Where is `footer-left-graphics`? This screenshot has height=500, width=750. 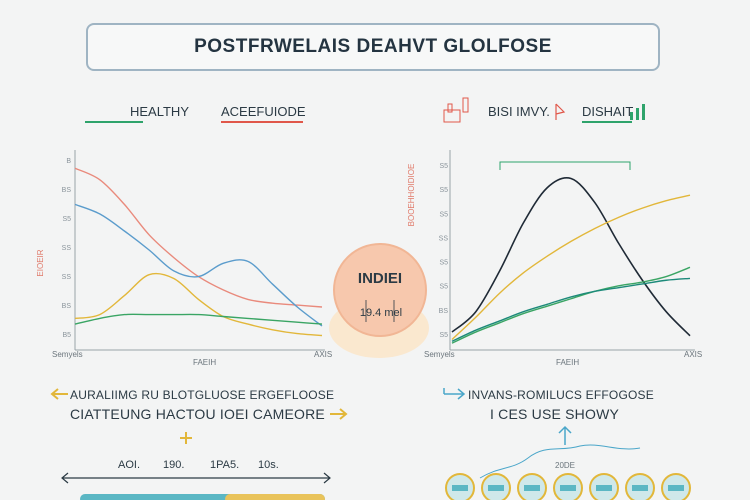
footer-left-graphics is located at coordinates (199, 444).